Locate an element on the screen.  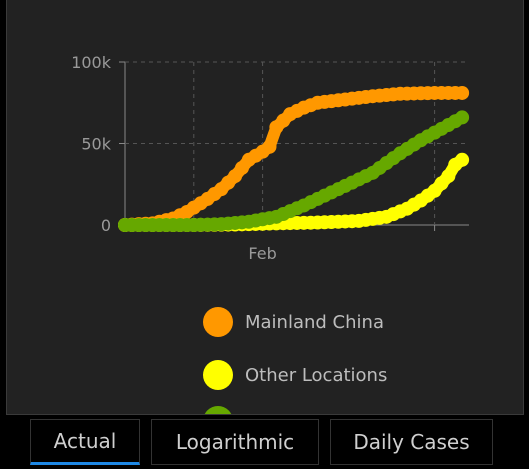
tab-logarithmic-label: Logarithmic is located at coordinates (235, 442).